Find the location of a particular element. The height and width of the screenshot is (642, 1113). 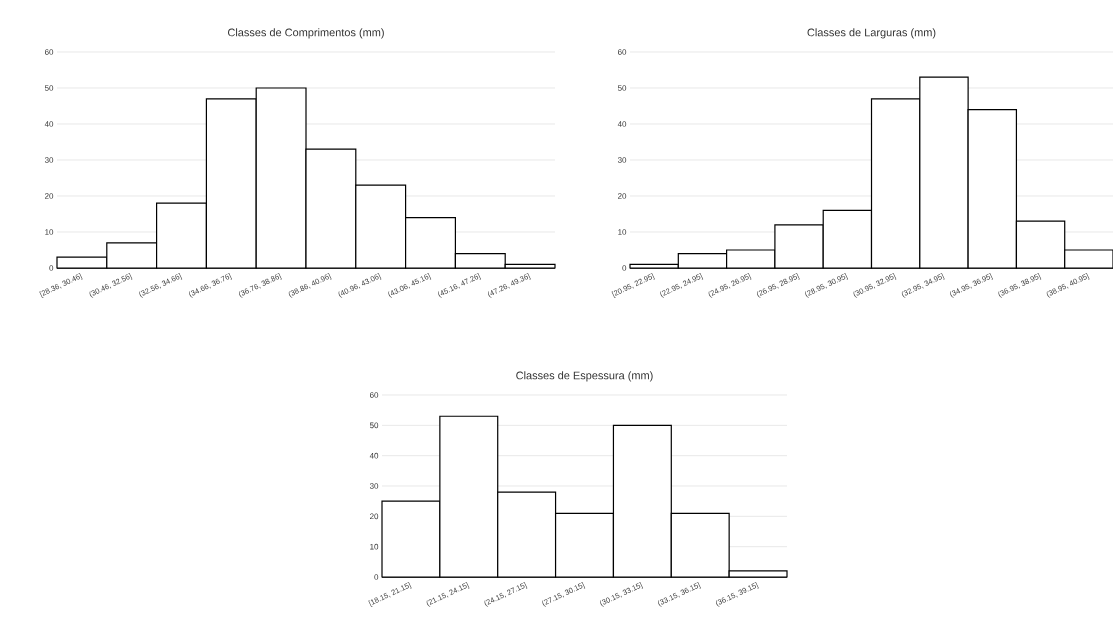

chart-title: Classes de Espessura (mm) is located at coordinates (584, 376).